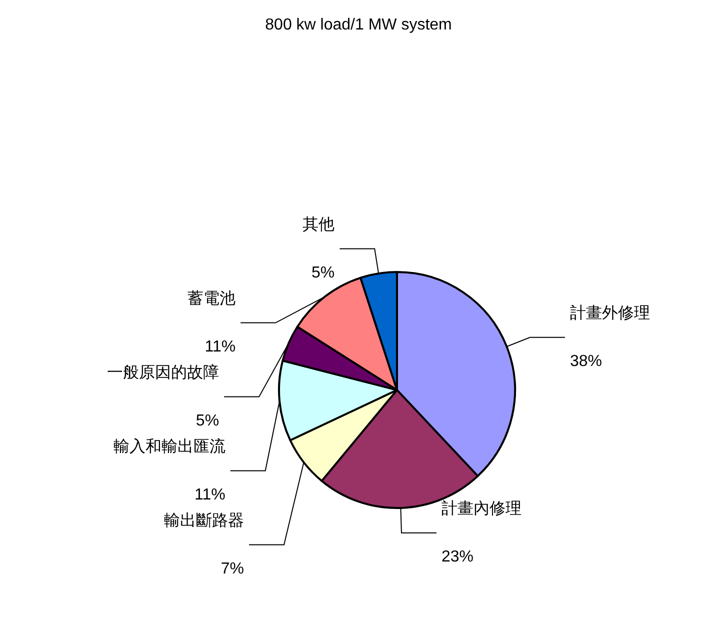 The height and width of the screenshot is (621, 717). Describe the element at coordinates (457, 557) in the screenshot. I see `data-label: 23%` at that location.